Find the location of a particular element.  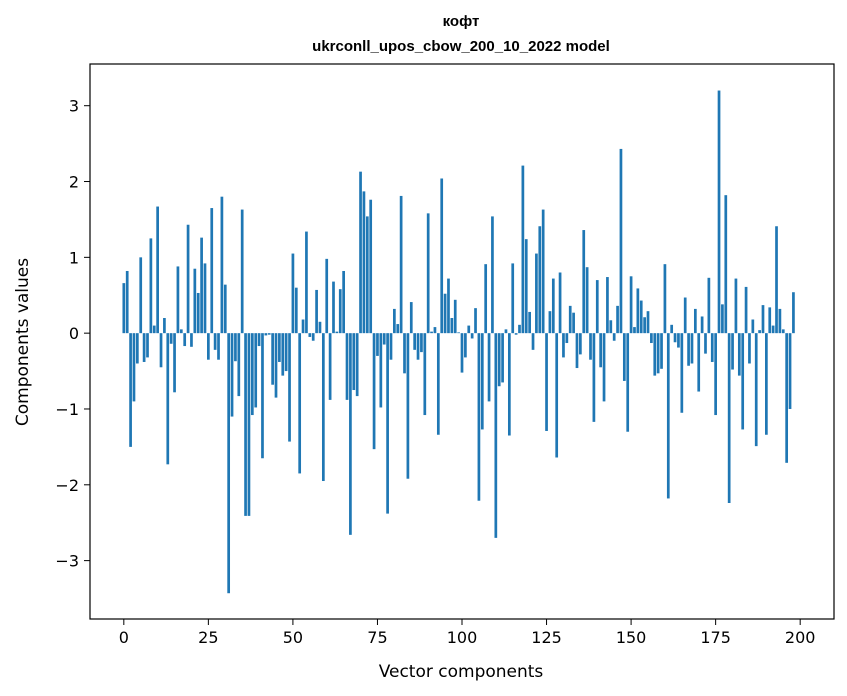

x-axis-ticks: 0 25 50 75 100 125 150 175 200 is located at coordinates (467, 633).